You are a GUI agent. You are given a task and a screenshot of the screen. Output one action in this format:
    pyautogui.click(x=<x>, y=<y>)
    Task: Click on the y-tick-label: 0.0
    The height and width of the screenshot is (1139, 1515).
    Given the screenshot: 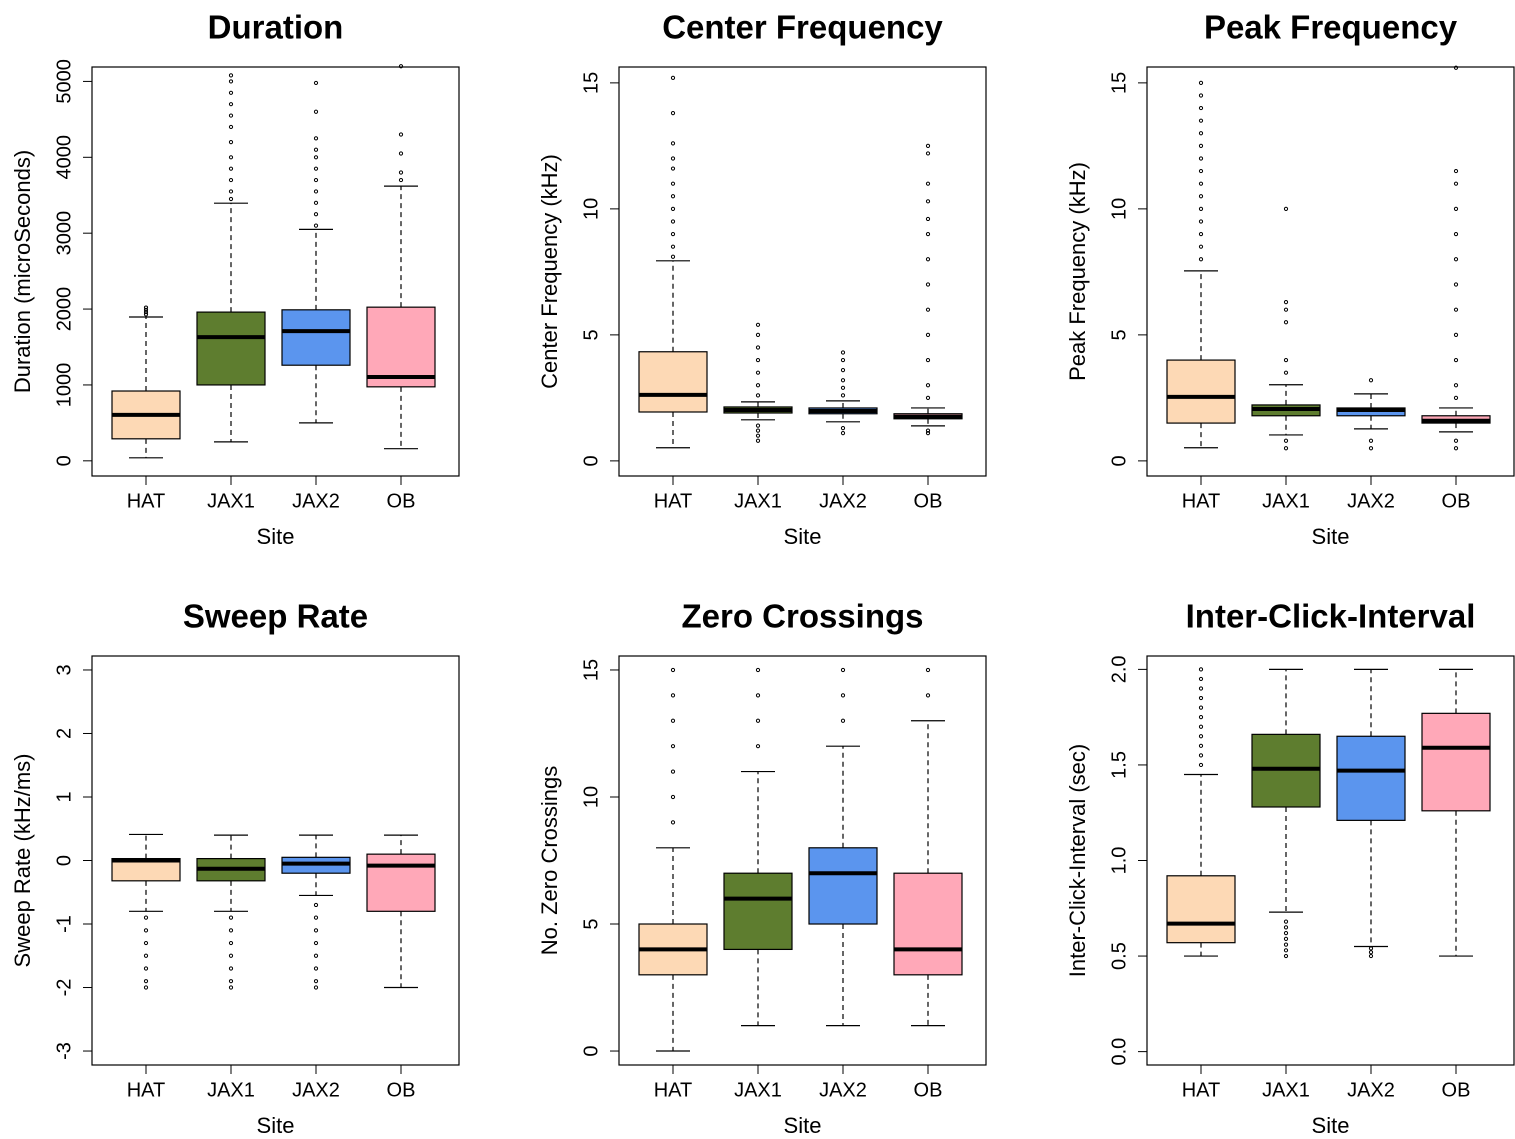 What is the action you would take?
    pyautogui.click(x=1119, y=1052)
    